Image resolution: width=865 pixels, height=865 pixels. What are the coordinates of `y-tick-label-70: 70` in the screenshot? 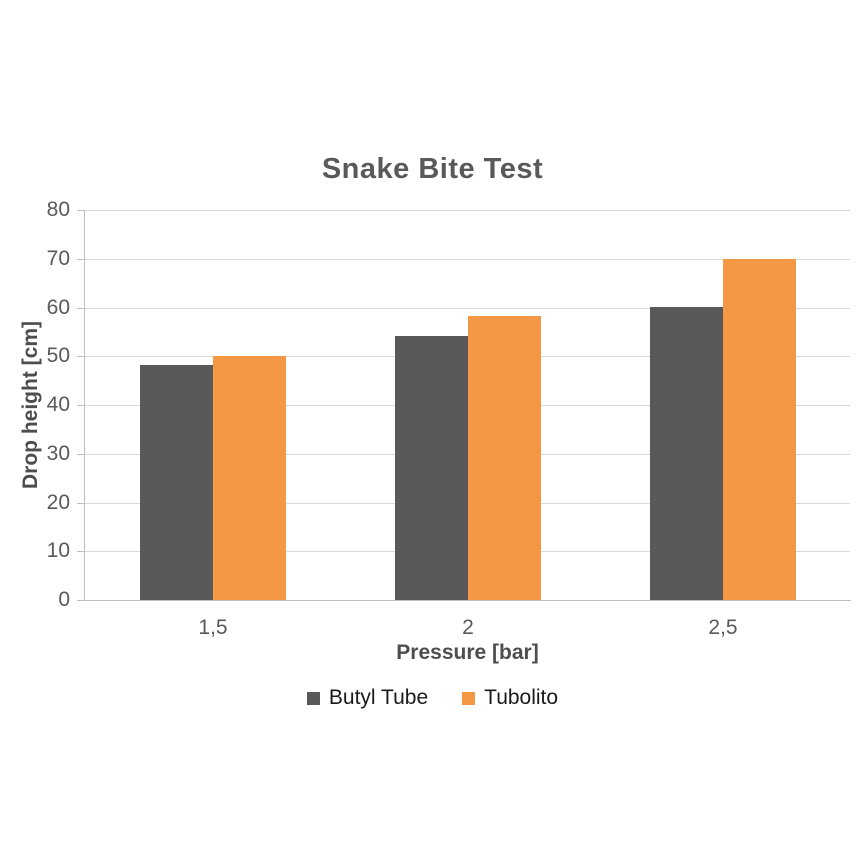 It's located at (58, 258).